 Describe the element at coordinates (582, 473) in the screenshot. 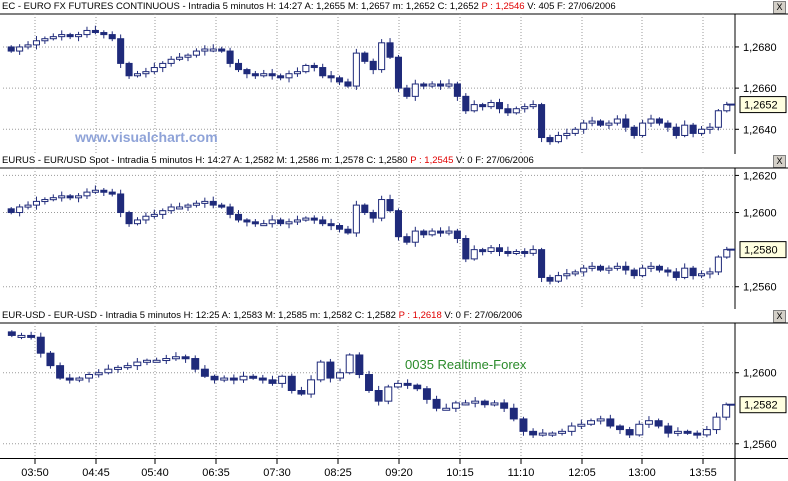

I see `x-tick-label: 12:05` at that location.